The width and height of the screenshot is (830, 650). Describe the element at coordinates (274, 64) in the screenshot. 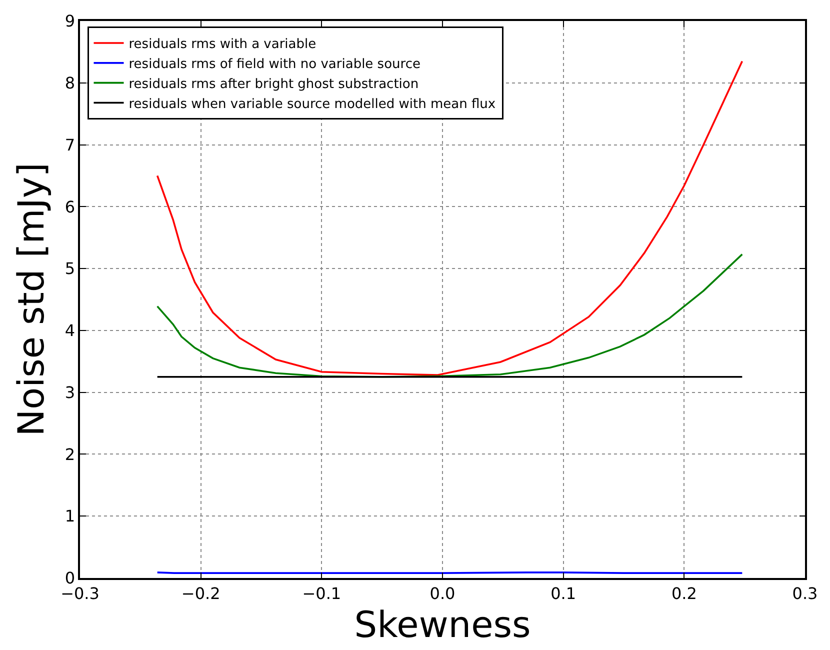

I see `legend-label: residuals rms of field with no variable source` at that location.